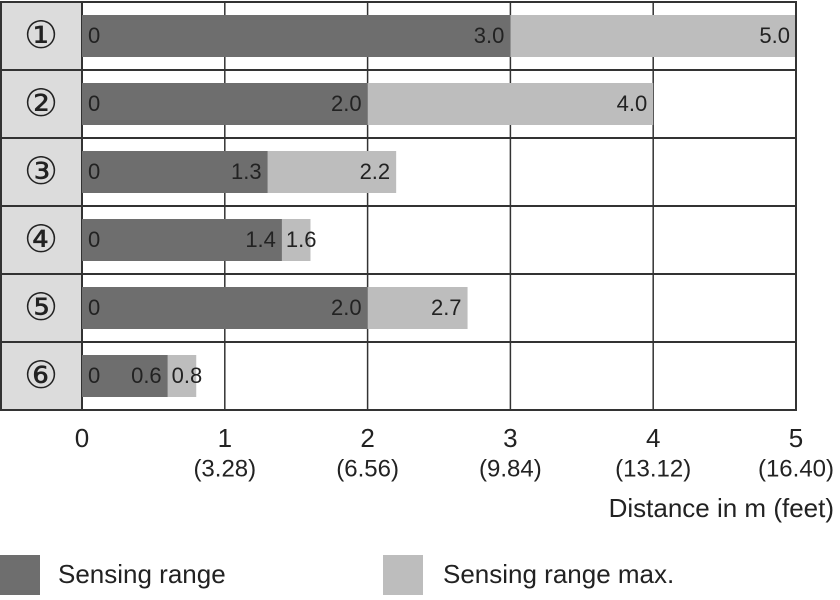 The width and height of the screenshot is (840, 600). What do you see at coordinates (41, 36) in the screenshot?
I see `category-label: ①` at bounding box center [41, 36].